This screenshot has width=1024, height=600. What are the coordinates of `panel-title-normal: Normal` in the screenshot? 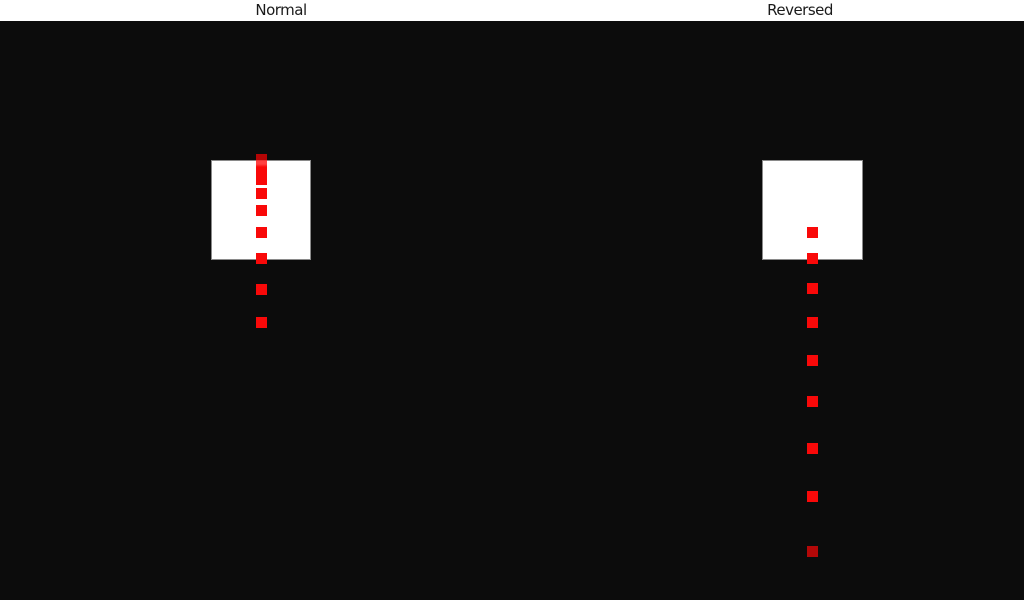 It's located at (281, 10).